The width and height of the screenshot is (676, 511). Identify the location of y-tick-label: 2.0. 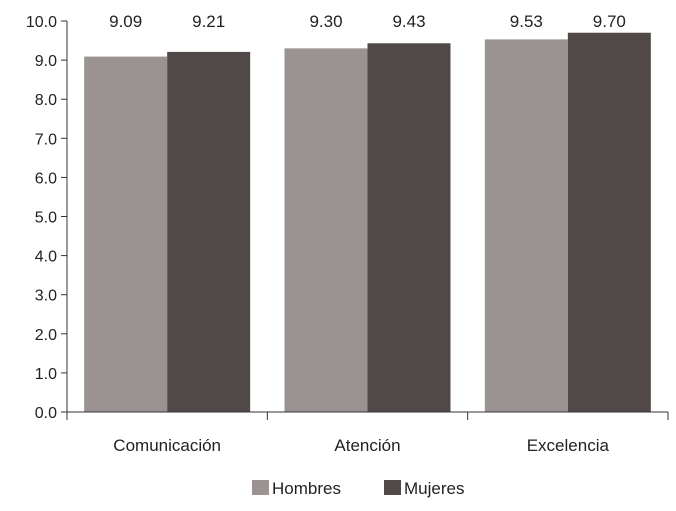
(46, 335).